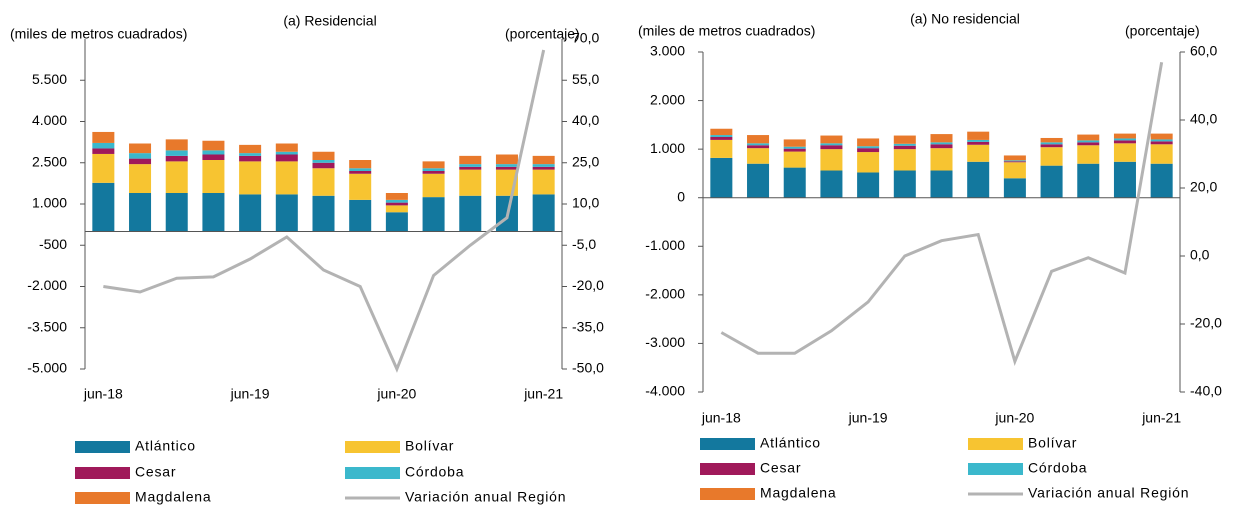 This screenshot has height=506, width=1245. What do you see at coordinates (585, 38) in the screenshot?
I see `y2-tick-label: 70,0` at bounding box center [585, 38].